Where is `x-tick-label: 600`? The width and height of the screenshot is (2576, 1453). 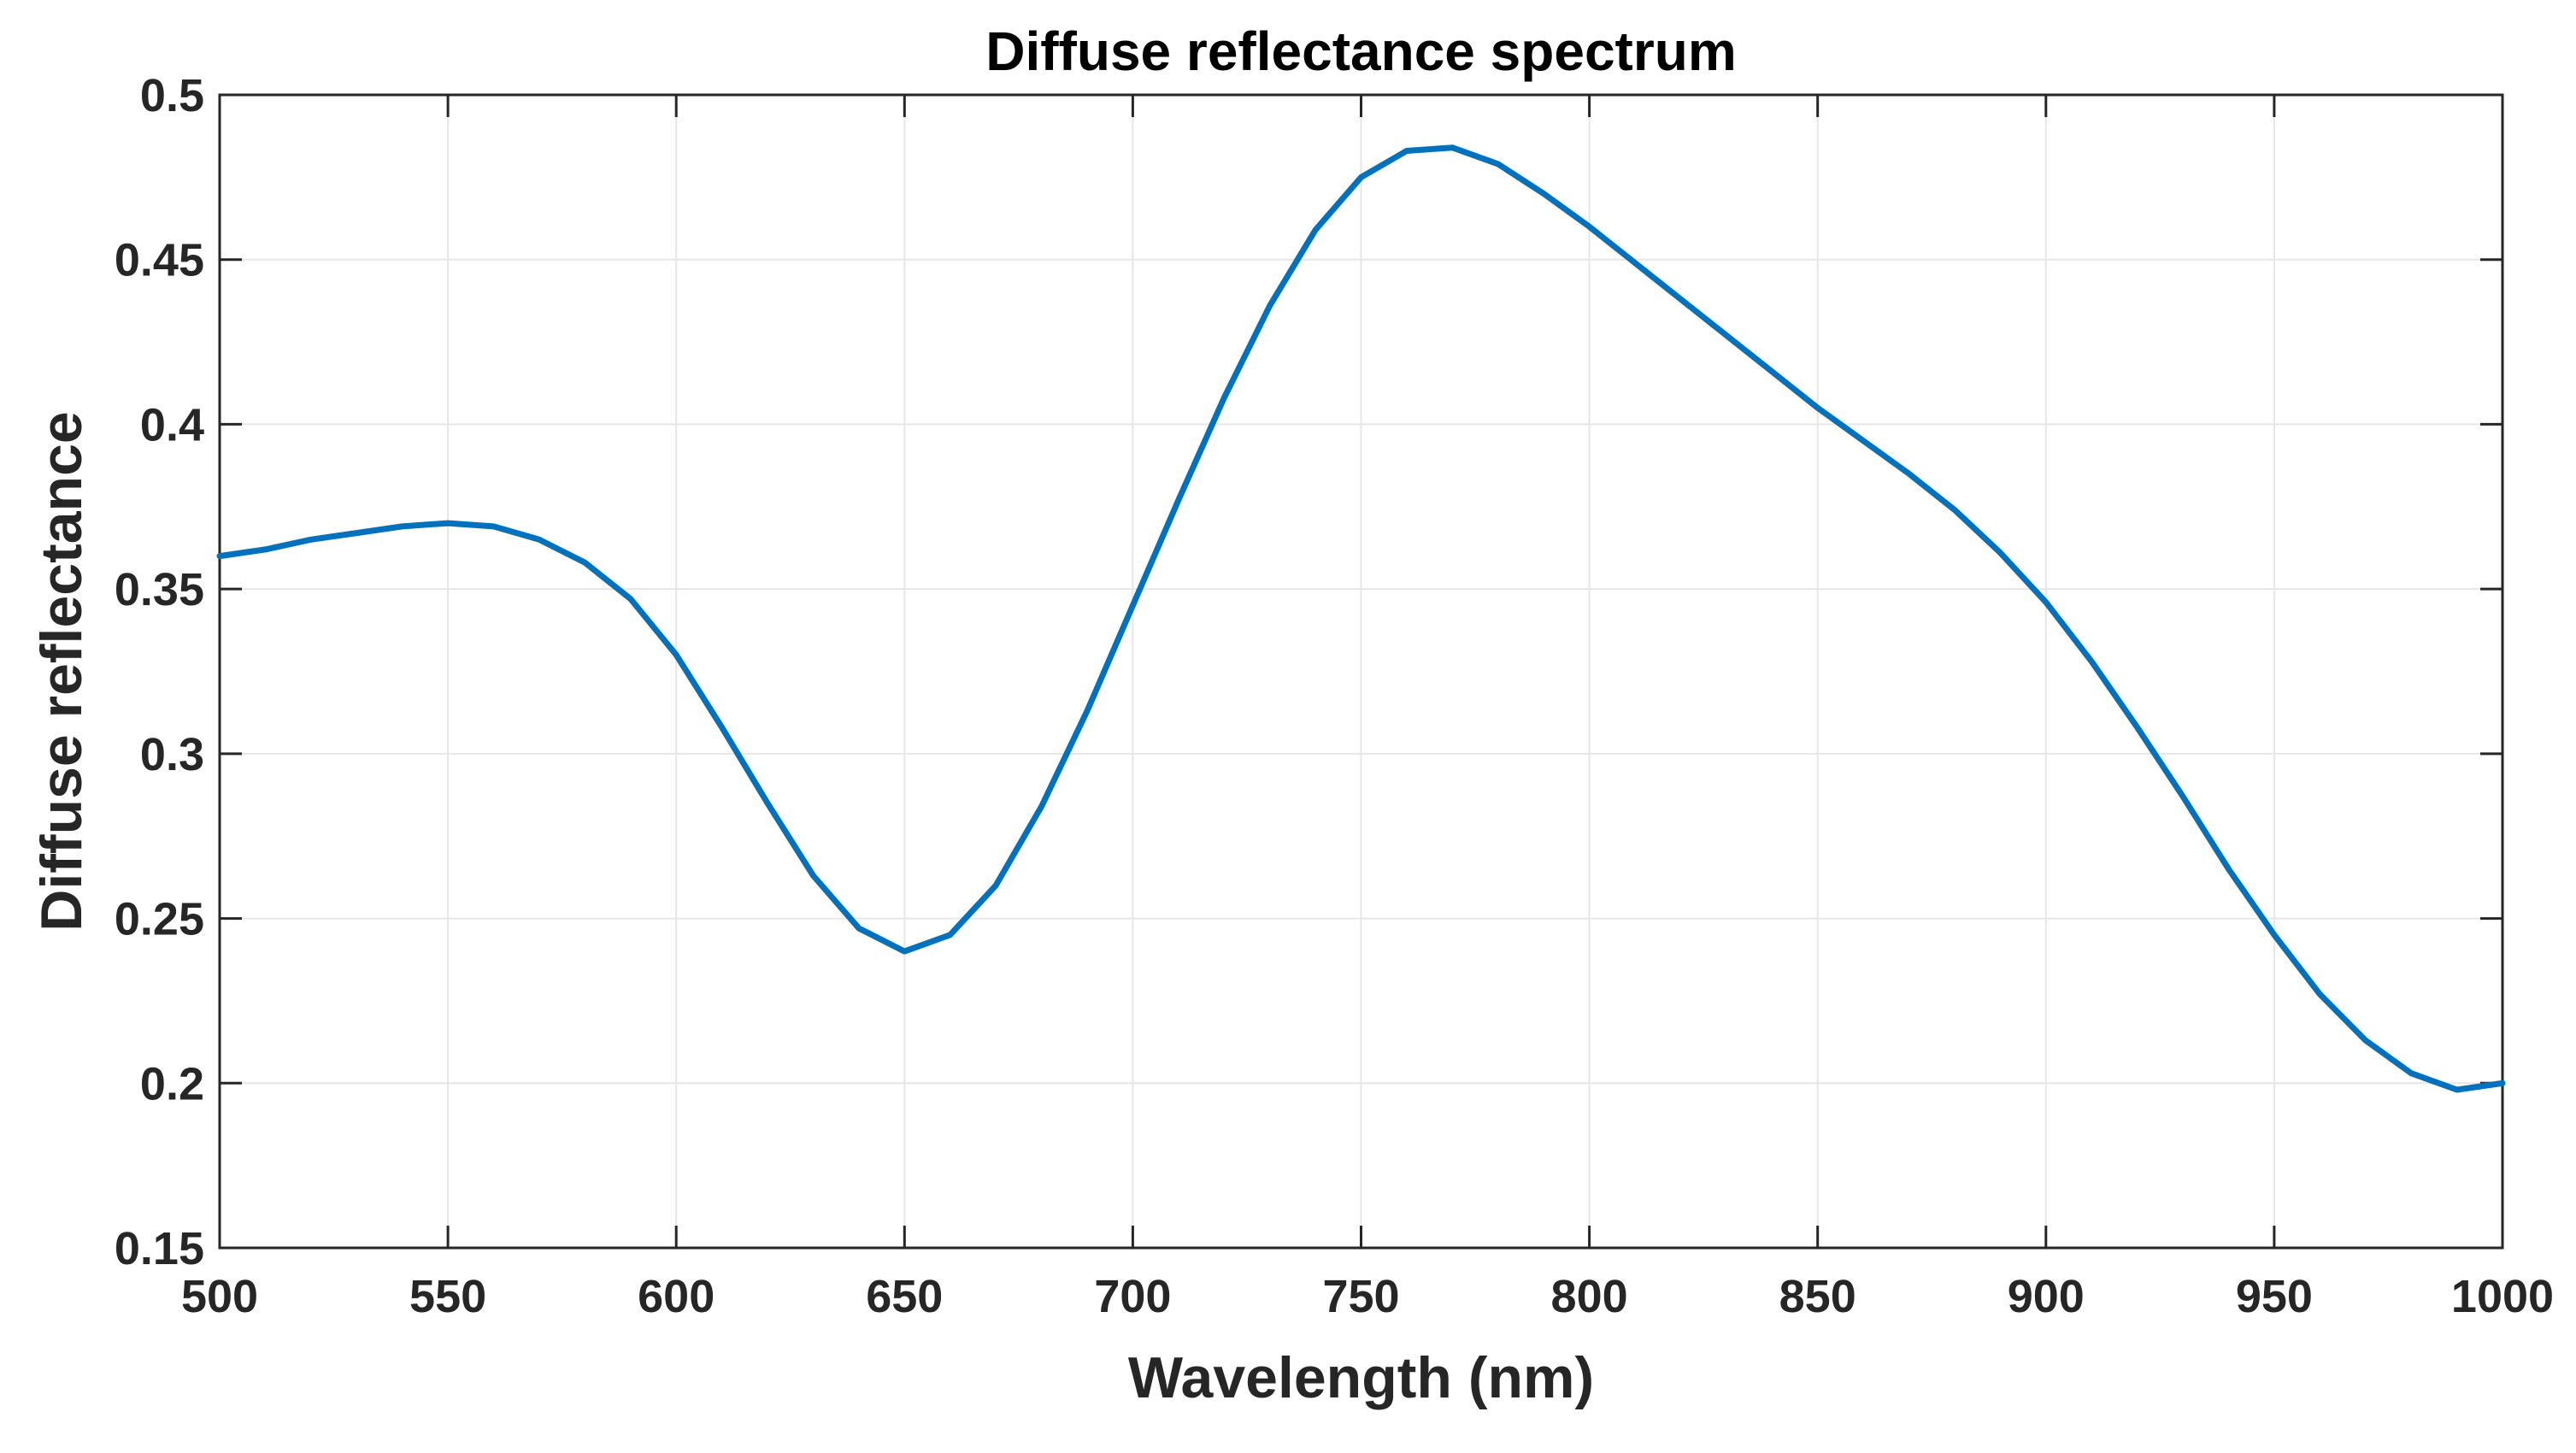
x-tick-label: 600 is located at coordinates (676, 1297).